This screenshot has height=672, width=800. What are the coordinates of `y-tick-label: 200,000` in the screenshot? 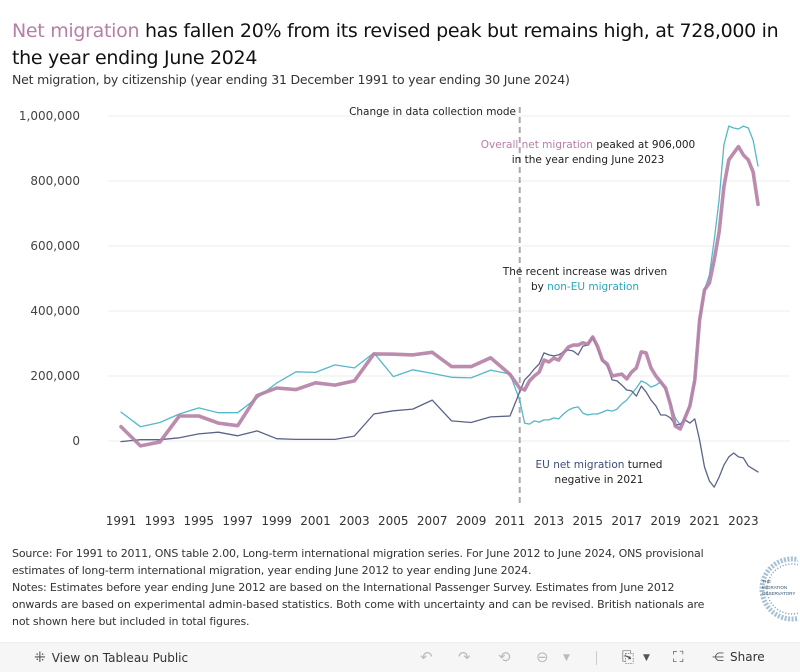 It's located at (55, 376).